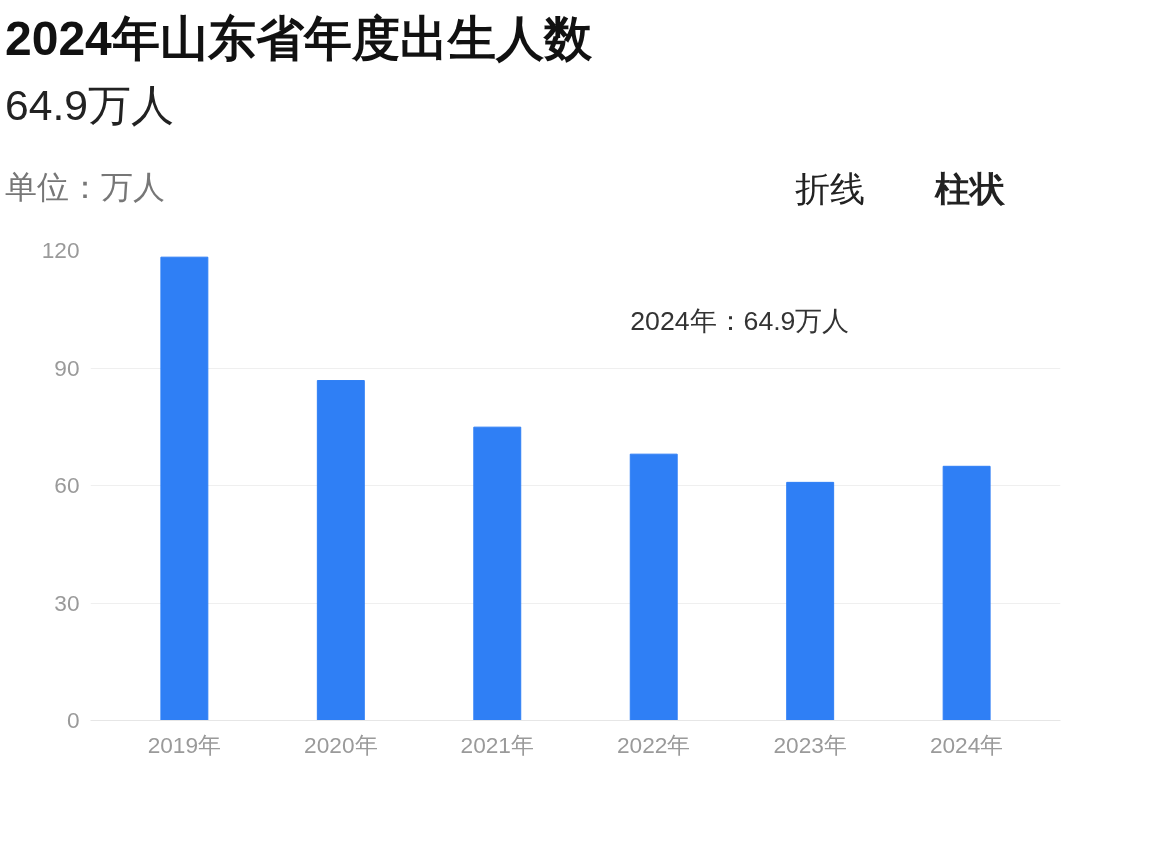 The height and width of the screenshot is (856, 1152). I want to click on y-tick-label: 90, so click(67, 367).